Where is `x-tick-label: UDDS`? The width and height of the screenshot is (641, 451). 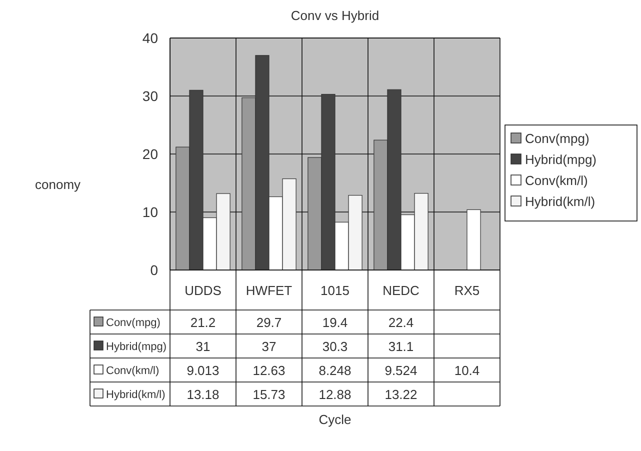
x-tick-label: UDDS is located at coordinates (203, 290).